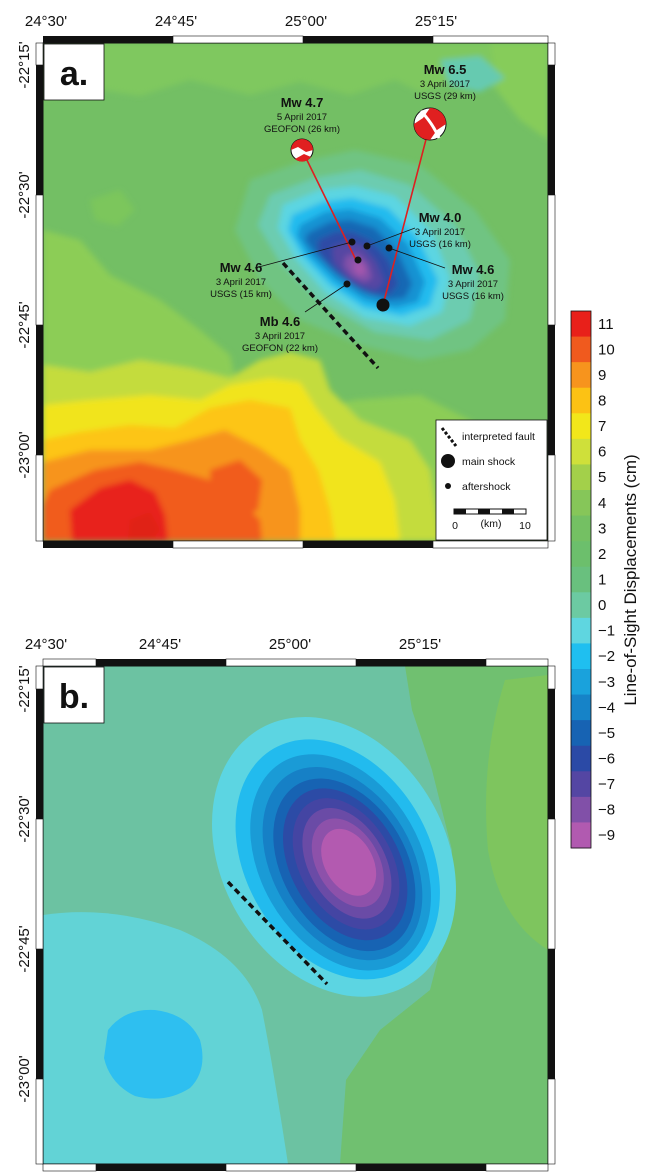  What do you see at coordinates (602, 580) in the screenshot?
I see `colorbar-tick-label: 1` at bounding box center [602, 580].